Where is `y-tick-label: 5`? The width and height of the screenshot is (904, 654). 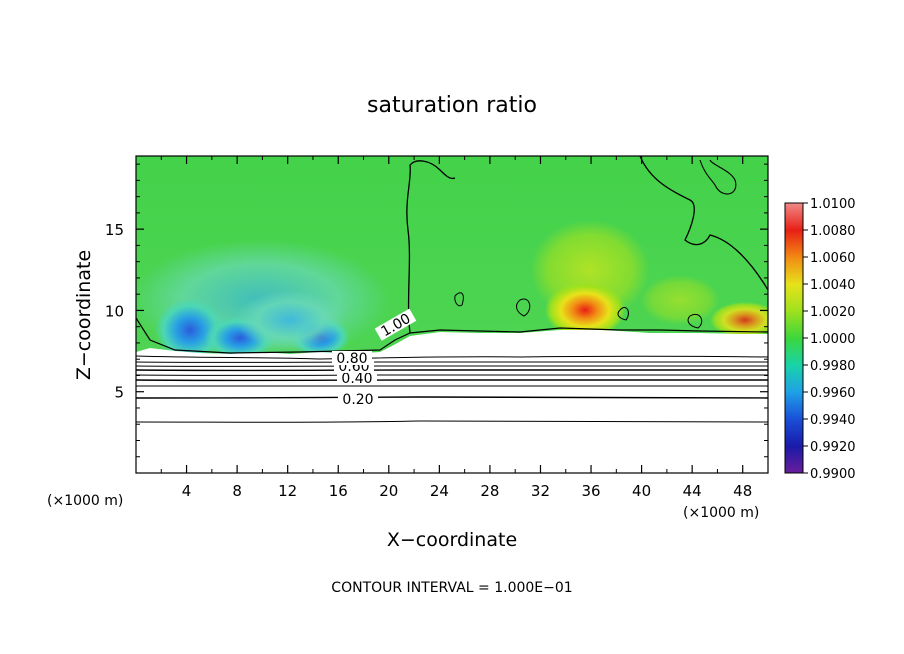 y-tick-label: 5 is located at coordinates (119, 393).